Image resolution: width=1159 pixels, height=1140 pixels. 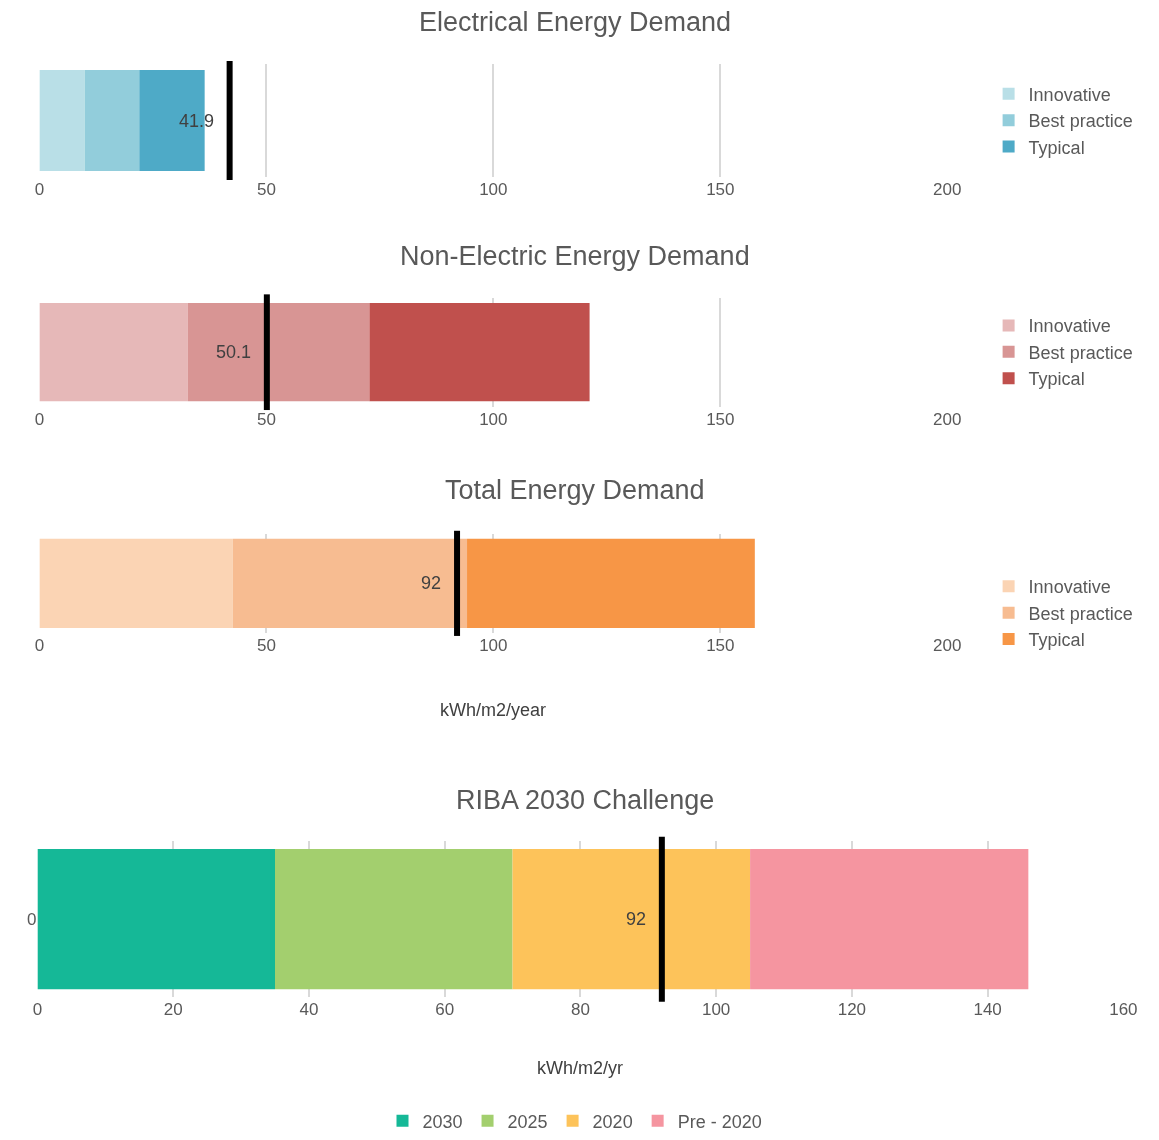 I want to click on x-tick-label: 160, so click(x=1123, y=1010).